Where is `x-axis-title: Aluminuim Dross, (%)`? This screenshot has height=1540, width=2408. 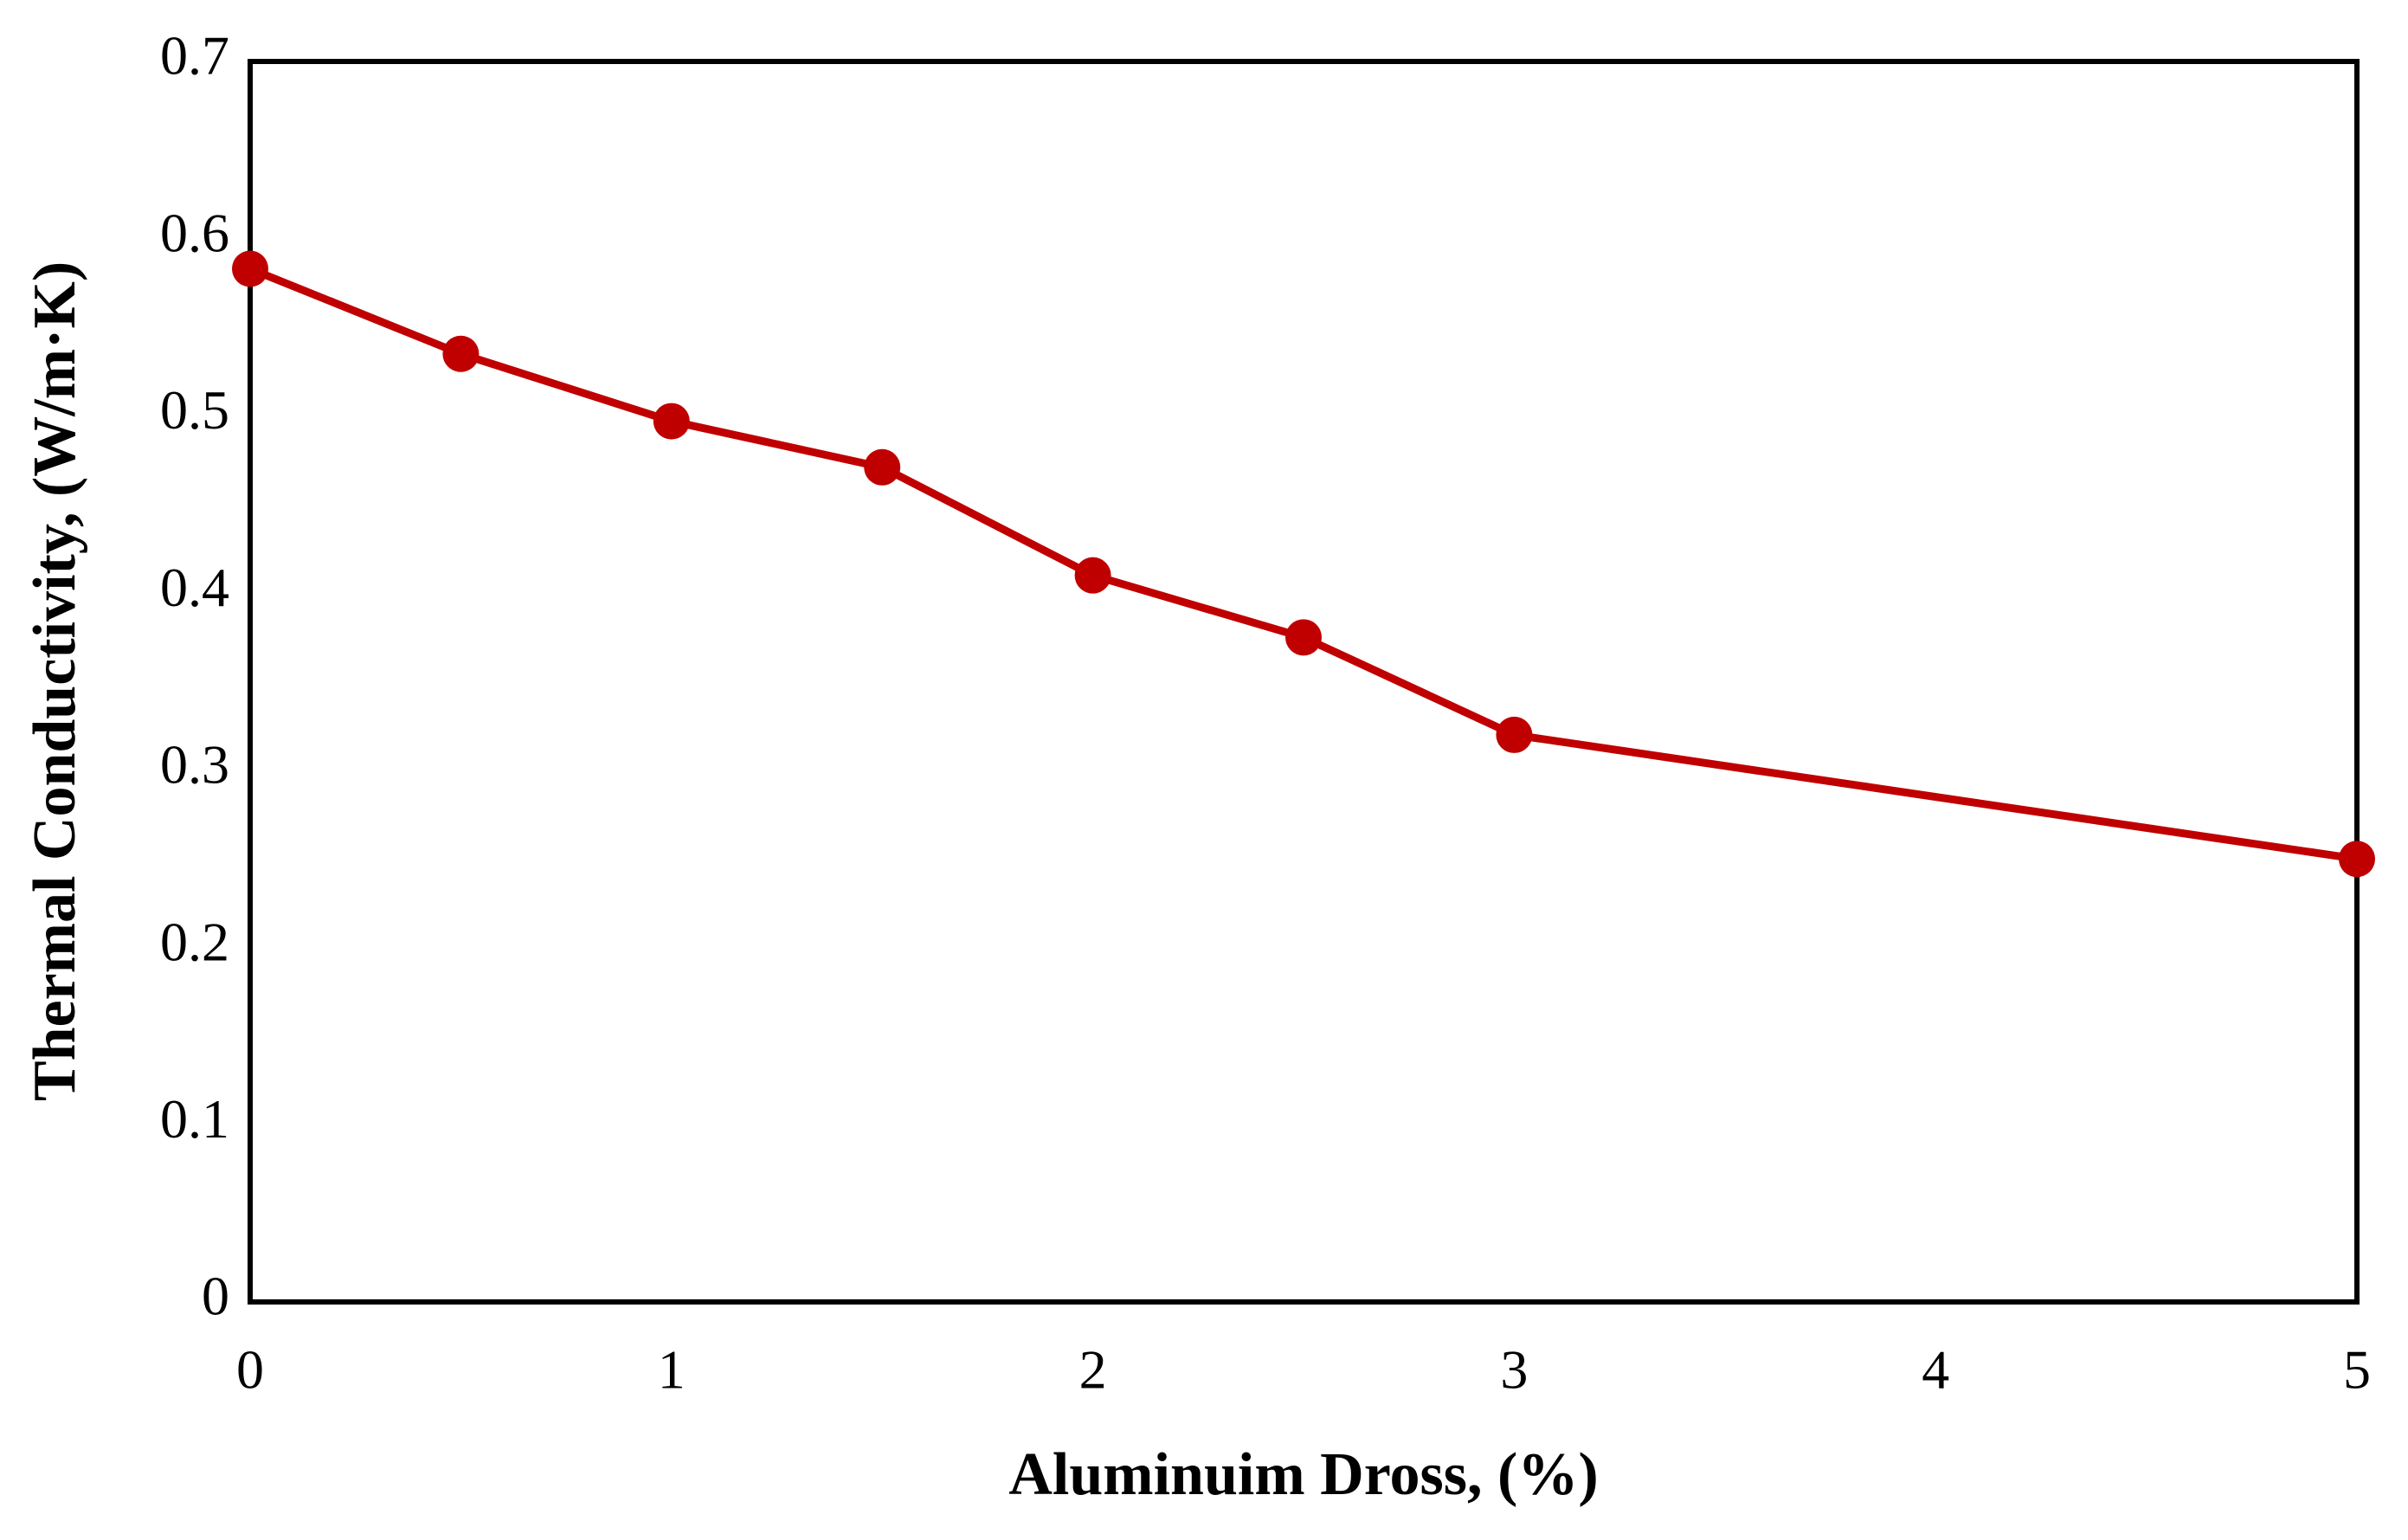 x-axis-title: Aluminuim Dross, (%) is located at coordinates (1303, 1474).